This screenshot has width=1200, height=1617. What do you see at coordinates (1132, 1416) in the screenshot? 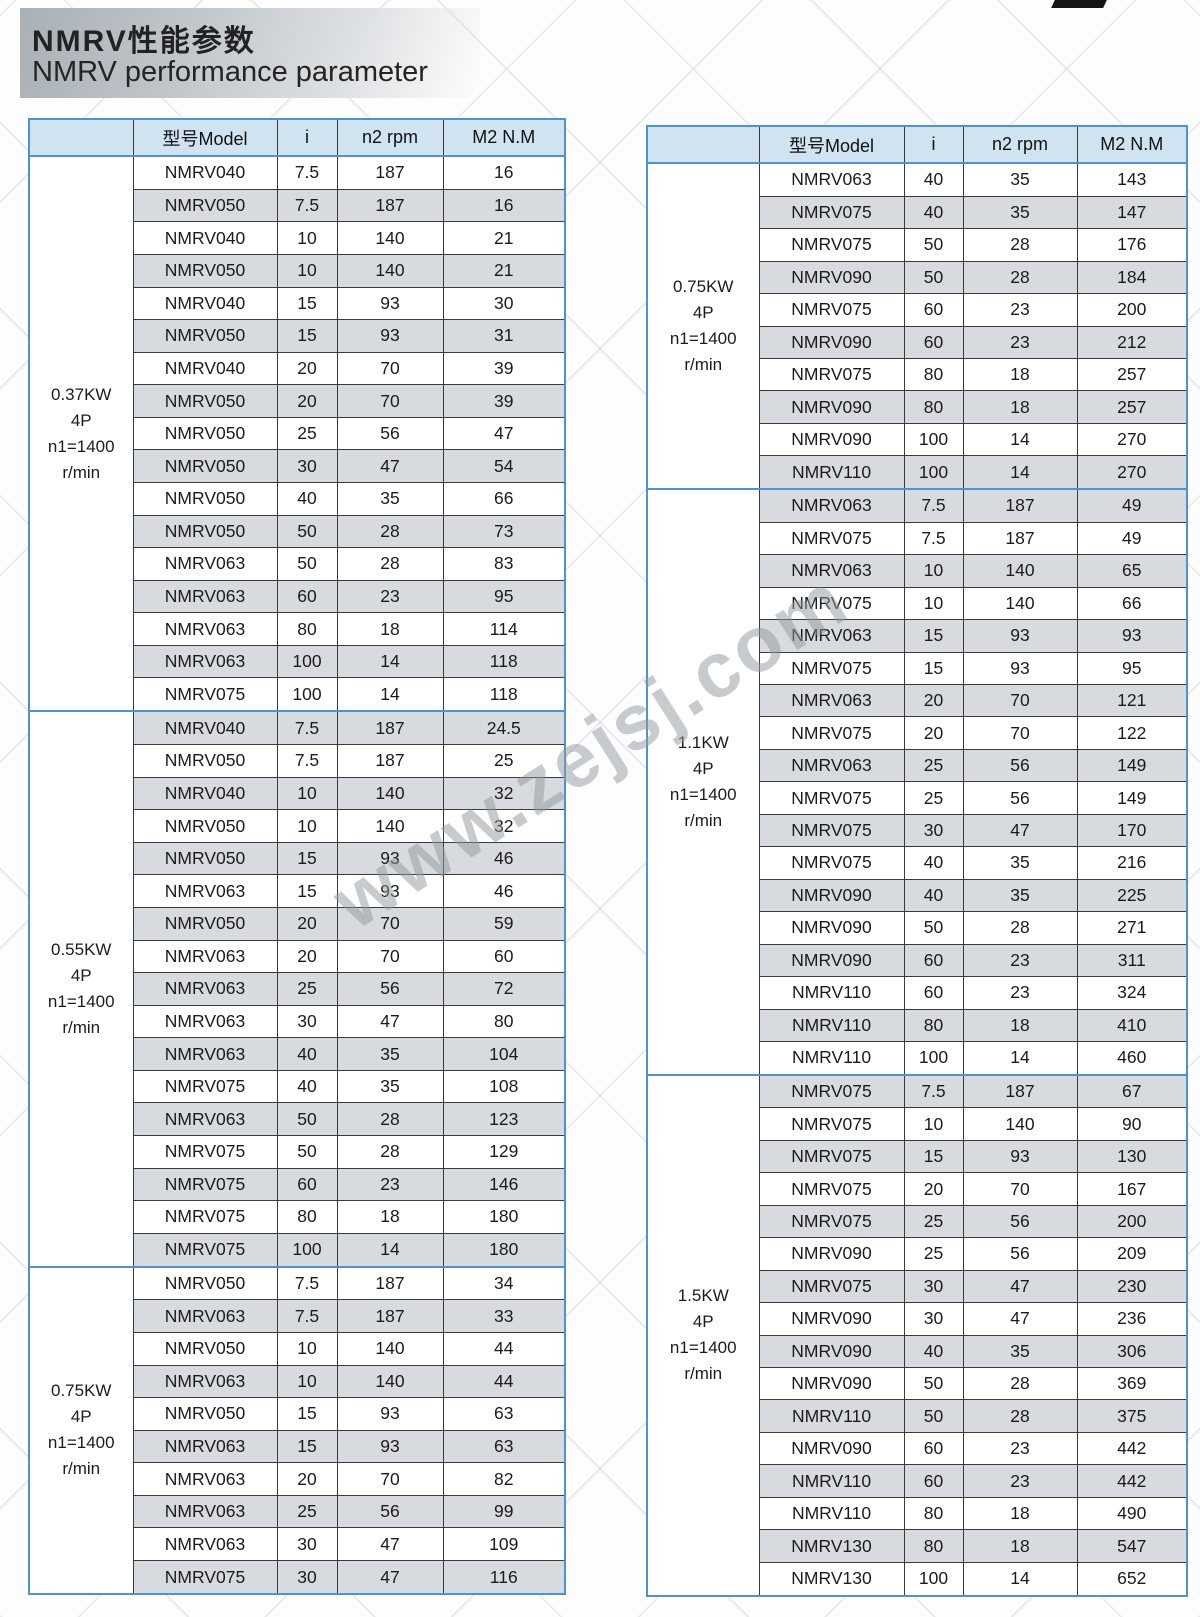
I see `torque-cell: 375` at bounding box center [1132, 1416].